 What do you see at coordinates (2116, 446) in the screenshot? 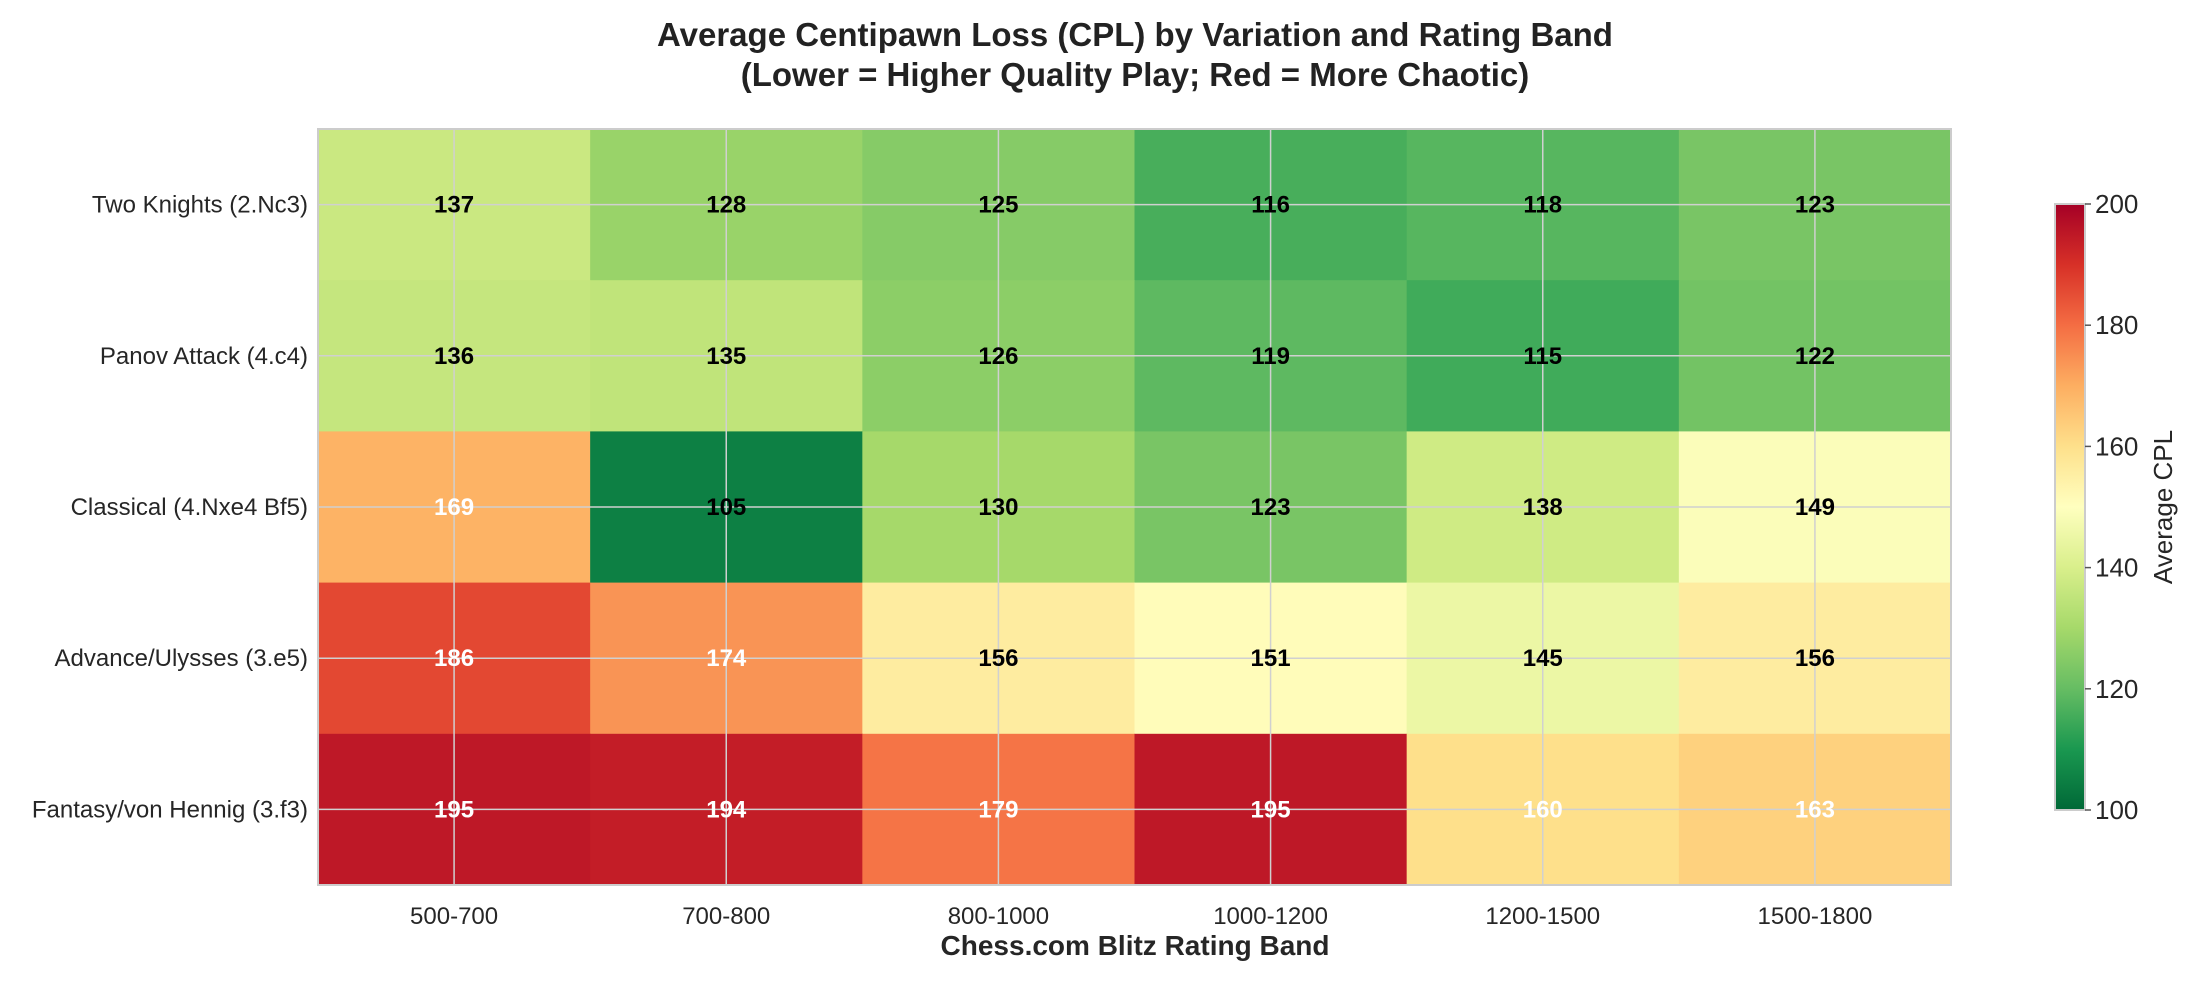
I see `colorbar-tick-label: 160` at bounding box center [2116, 446].